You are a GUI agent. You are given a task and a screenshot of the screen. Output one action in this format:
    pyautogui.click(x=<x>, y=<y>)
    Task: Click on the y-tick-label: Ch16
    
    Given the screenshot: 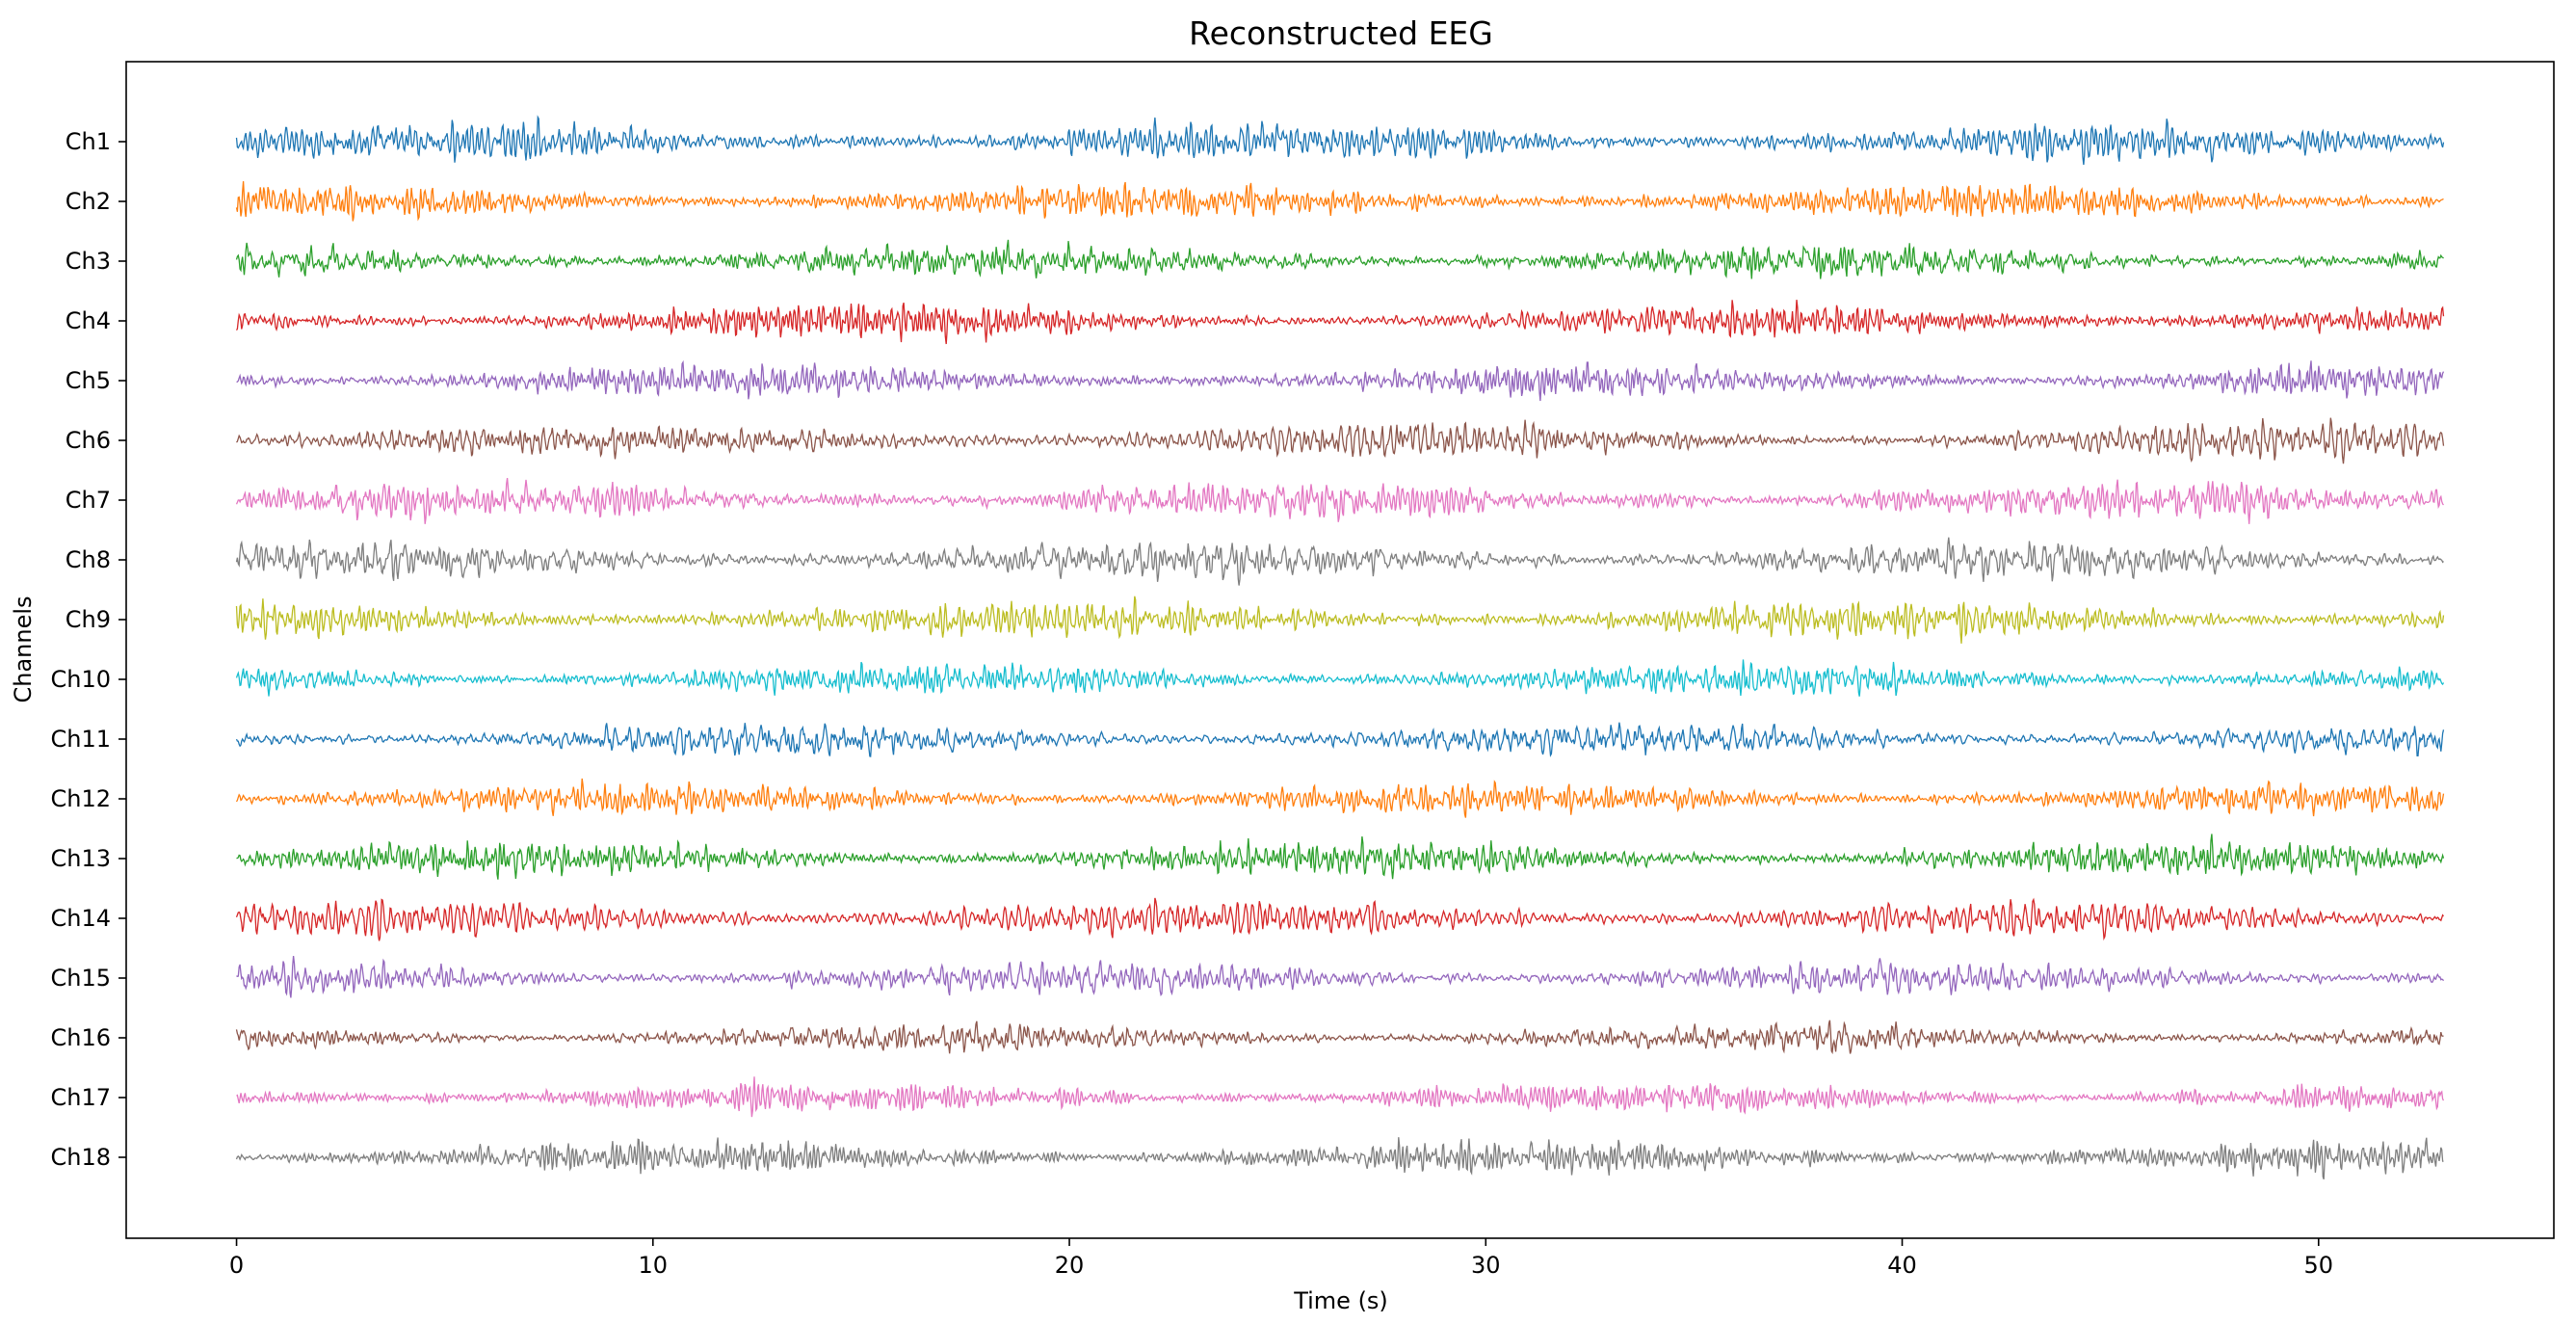 What is the action you would take?
    pyautogui.click(x=80, y=1037)
    